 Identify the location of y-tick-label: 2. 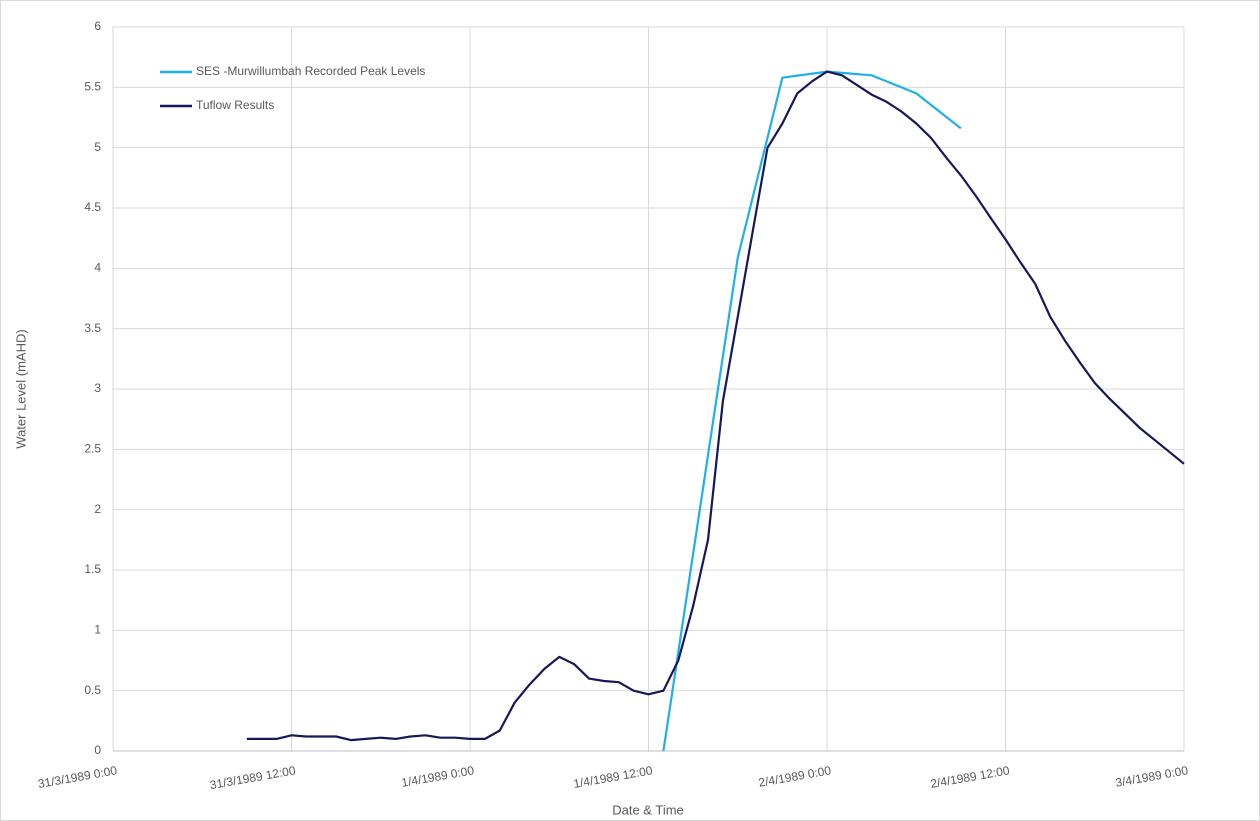
(97, 509).